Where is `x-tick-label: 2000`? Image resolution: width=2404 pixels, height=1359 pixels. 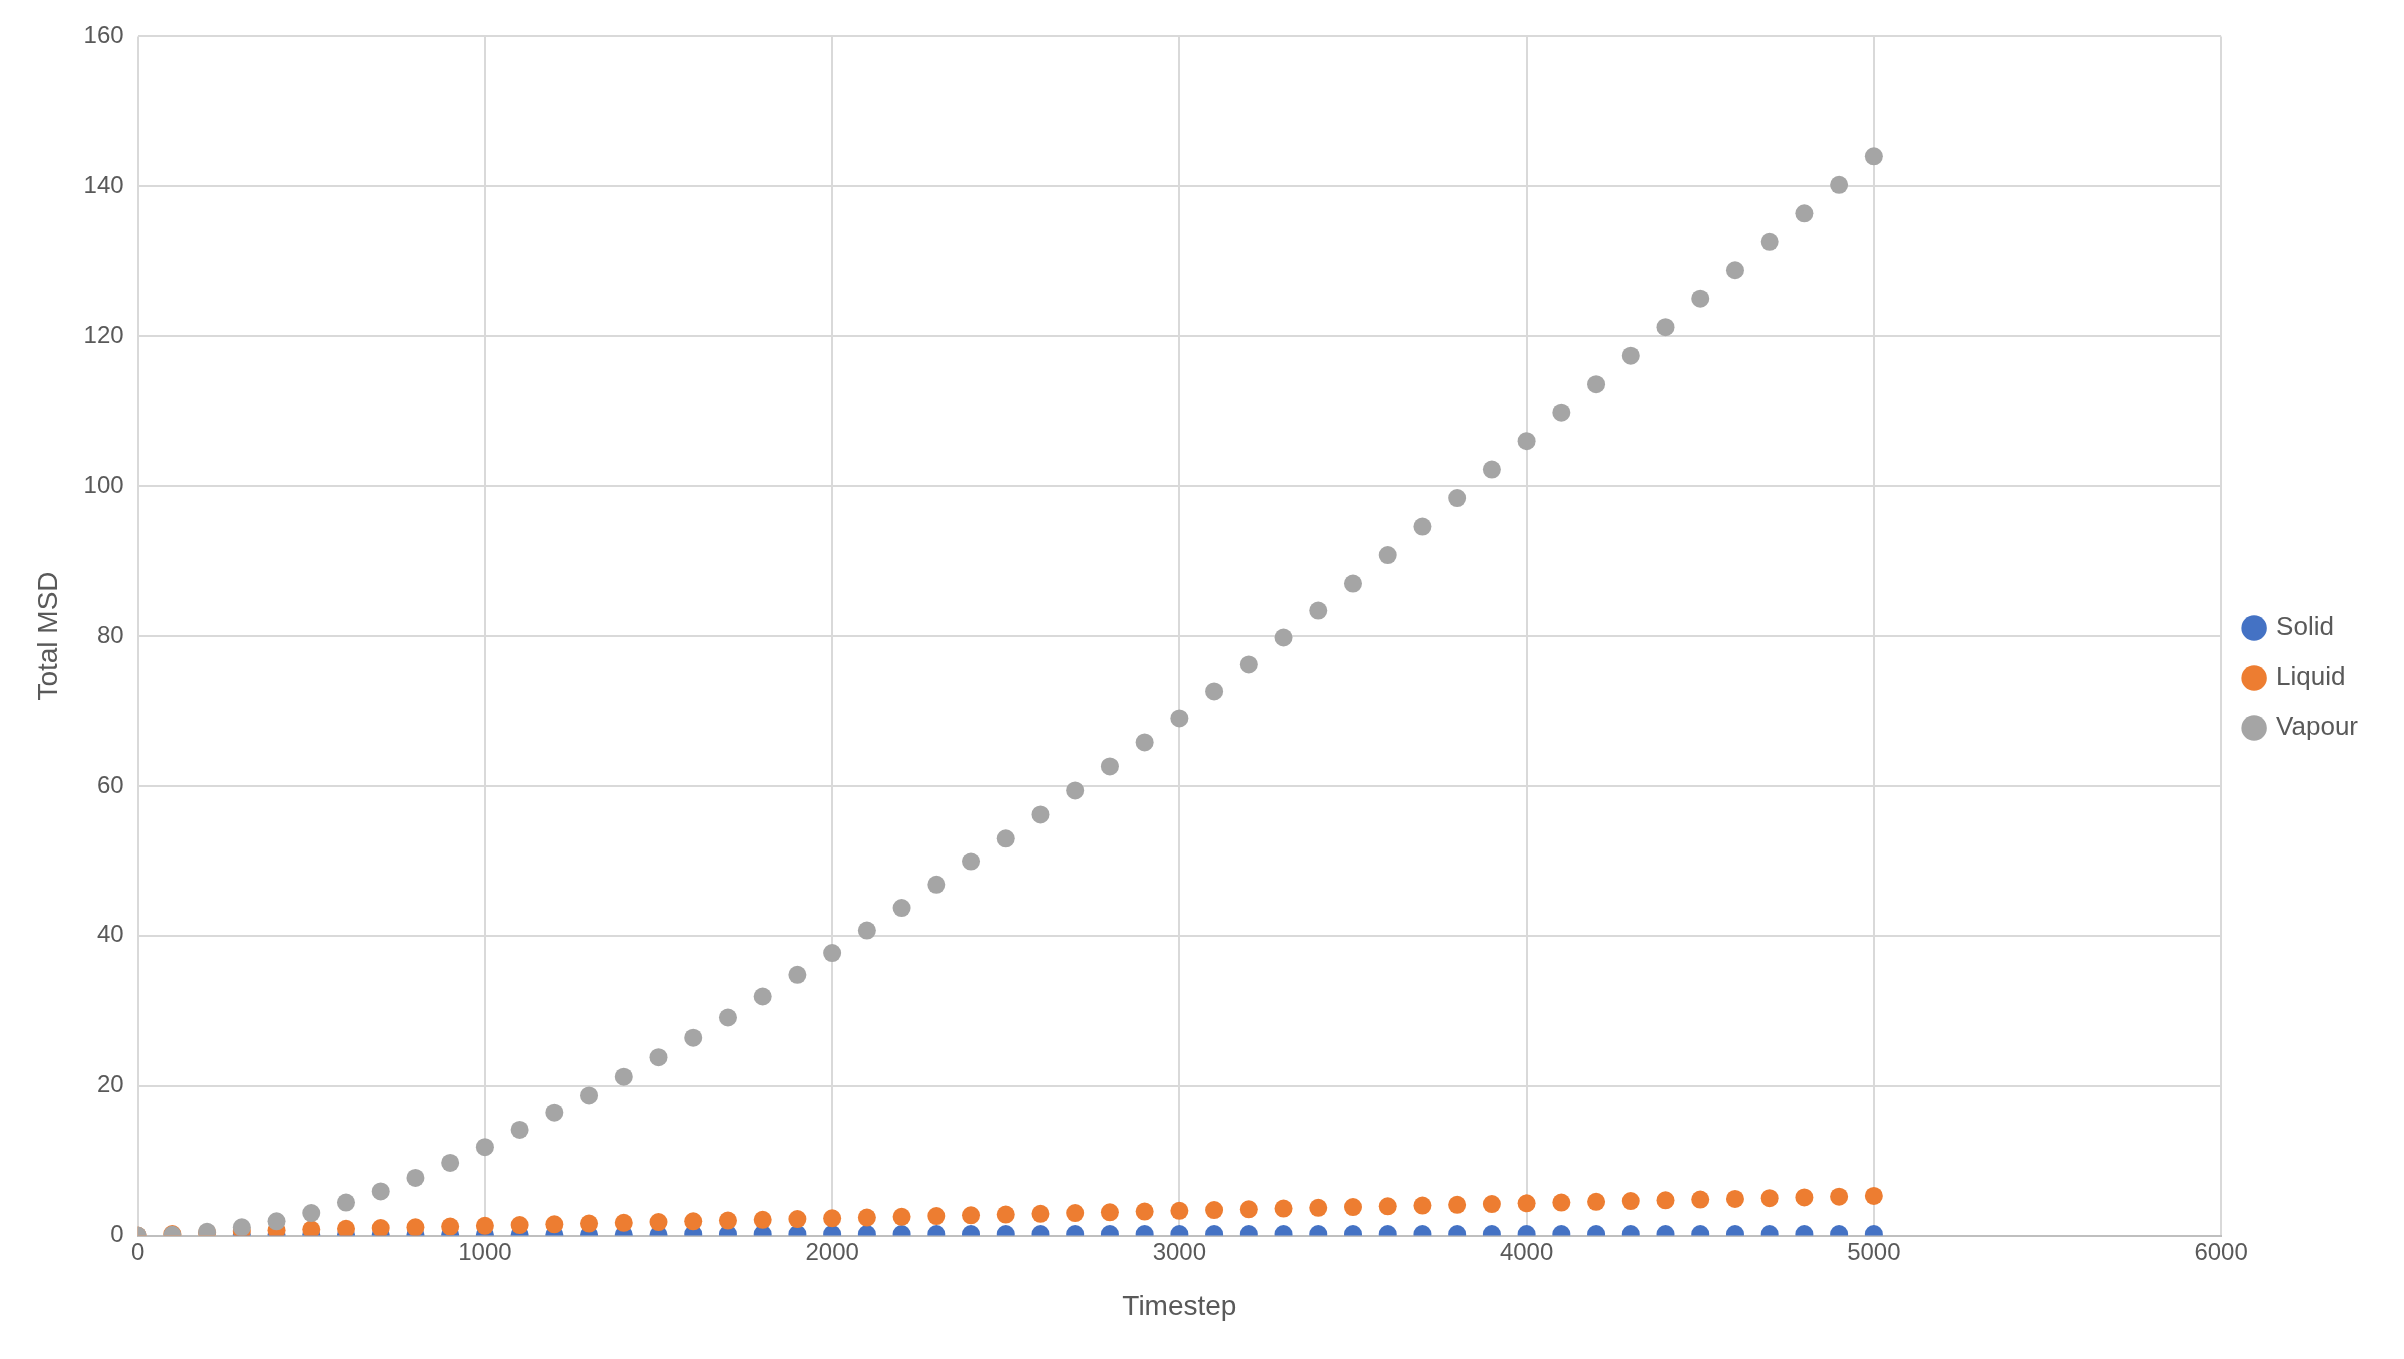
x-tick-label: 2000 is located at coordinates (832, 1251).